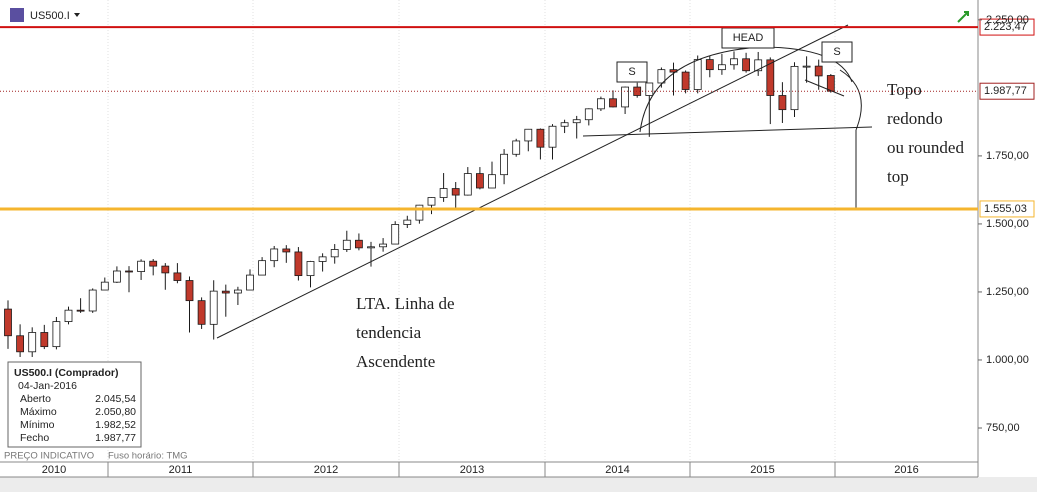 This screenshot has height=497, width=1037. Describe the element at coordinates (50, 16) in the screenshot. I see `symbol: US500.I` at that location.